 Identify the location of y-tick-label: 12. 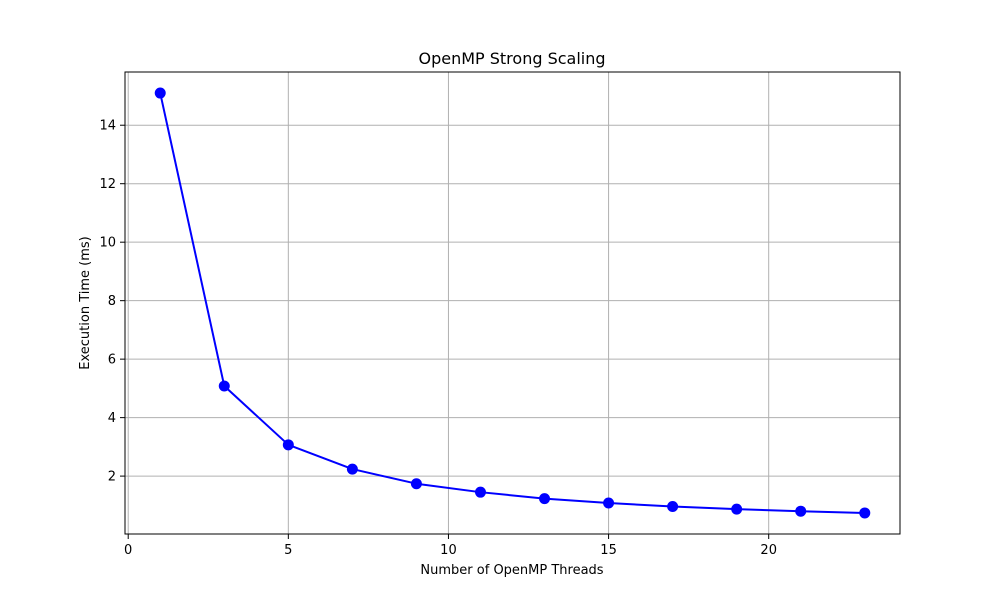
(107, 184).